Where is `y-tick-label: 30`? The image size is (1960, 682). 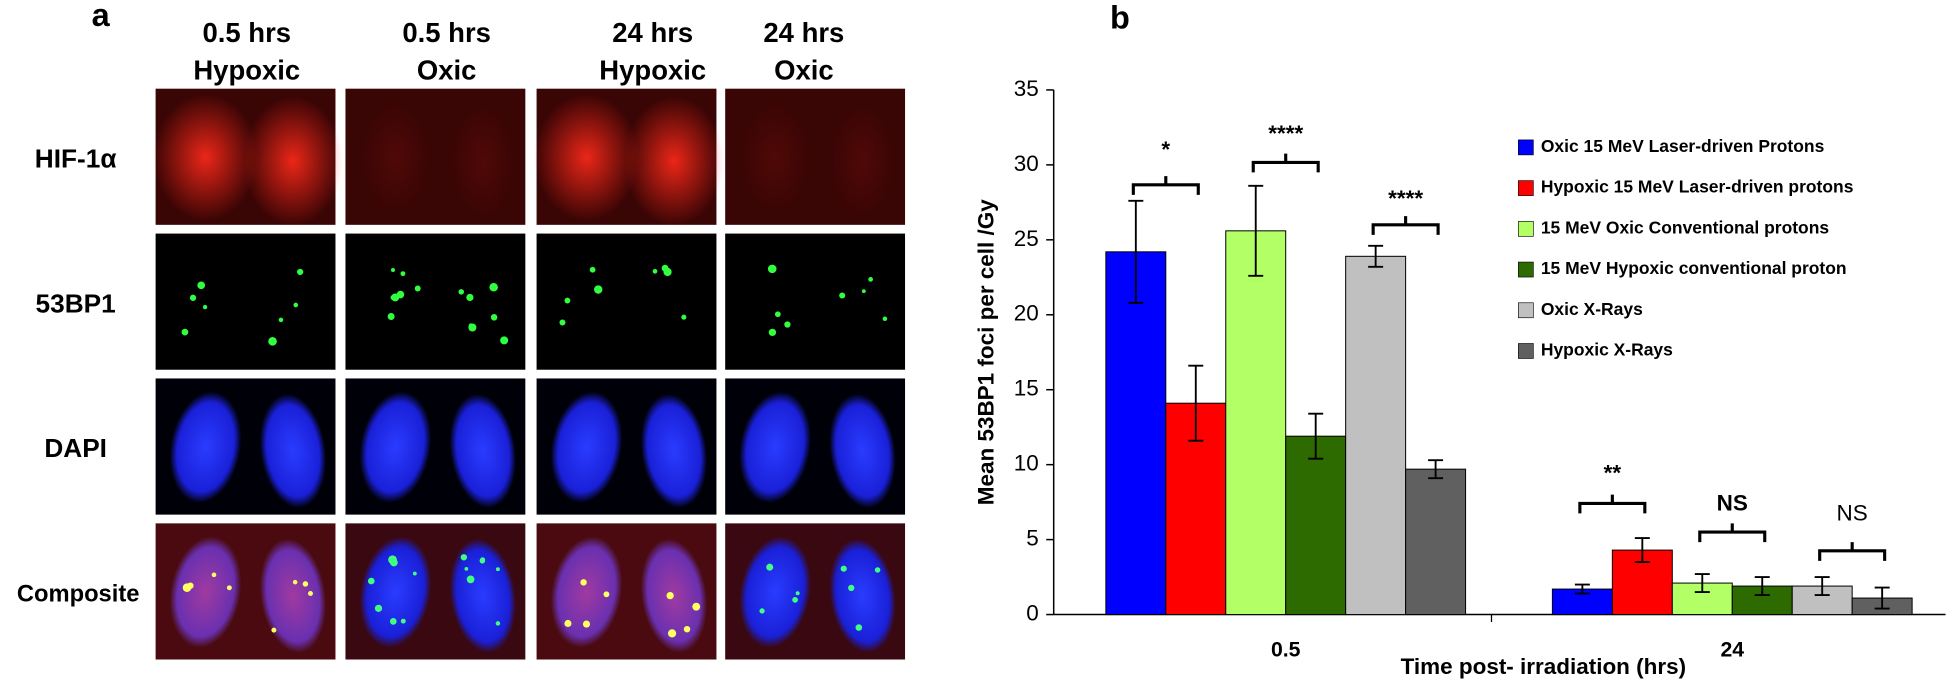 y-tick-label: 30 is located at coordinates (1026, 163).